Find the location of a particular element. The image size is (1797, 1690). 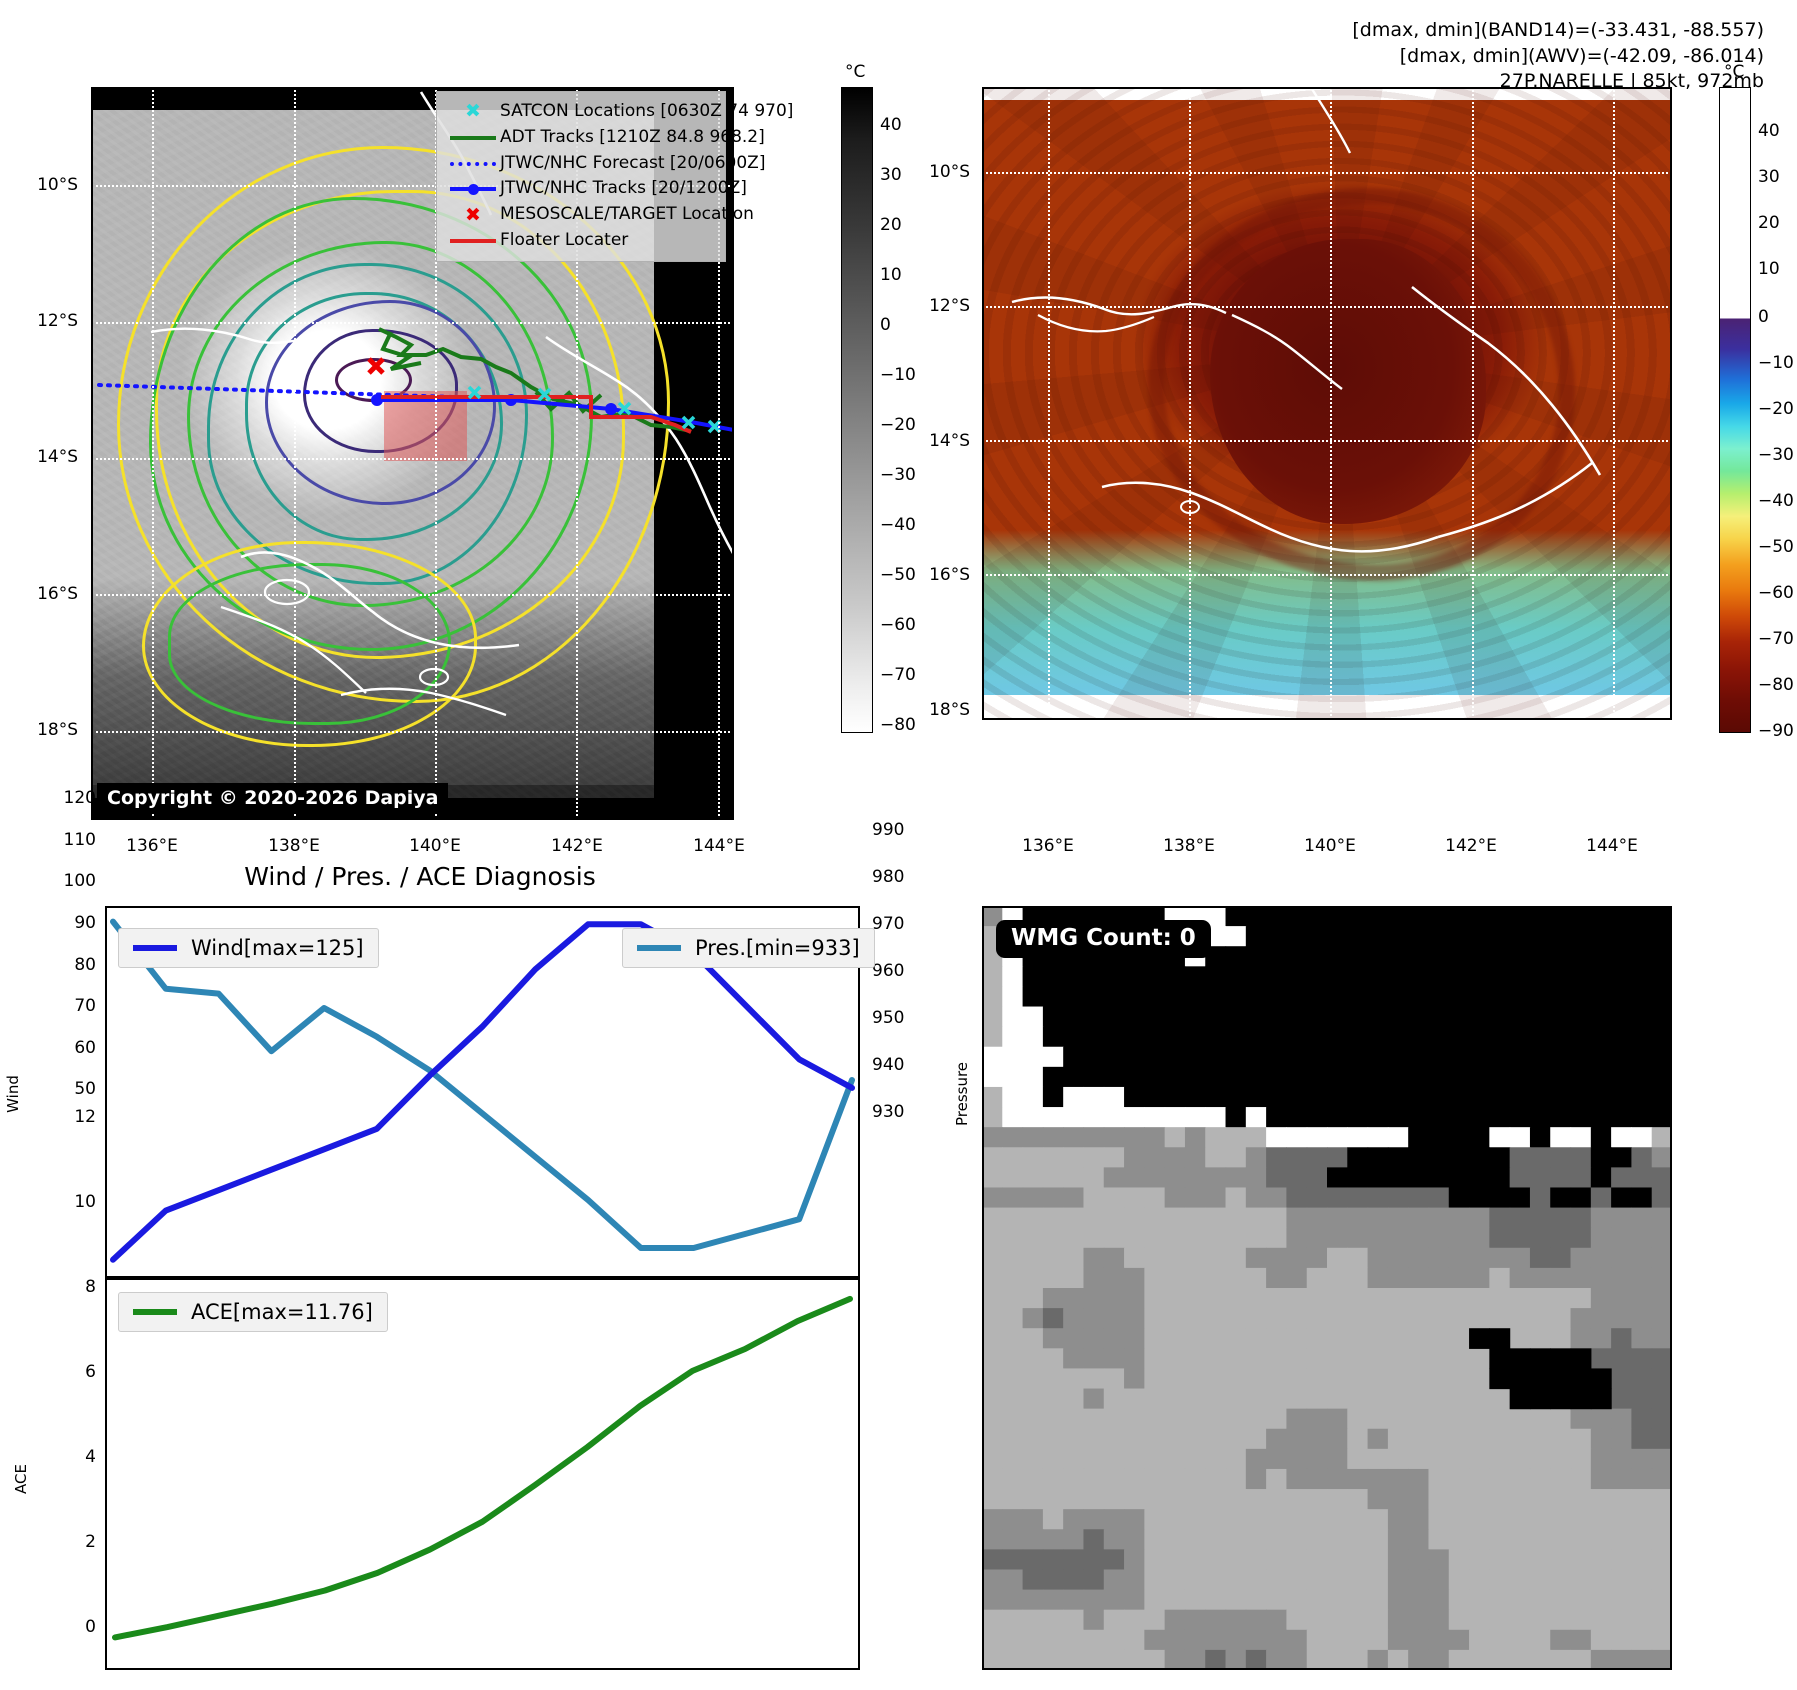

awv-satellite-image is located at coordinates (1327, 403).